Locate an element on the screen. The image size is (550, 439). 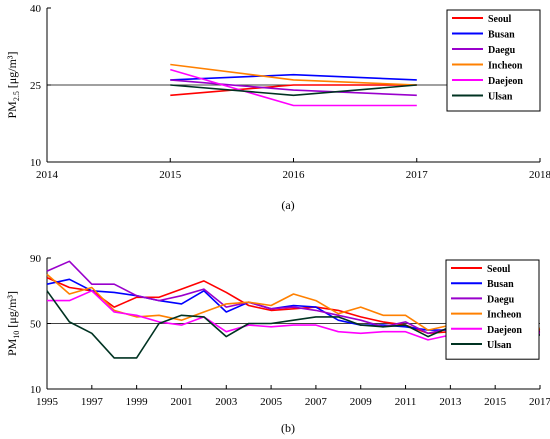
x-tick-label: 2007 is located at coordinates (316, 402).